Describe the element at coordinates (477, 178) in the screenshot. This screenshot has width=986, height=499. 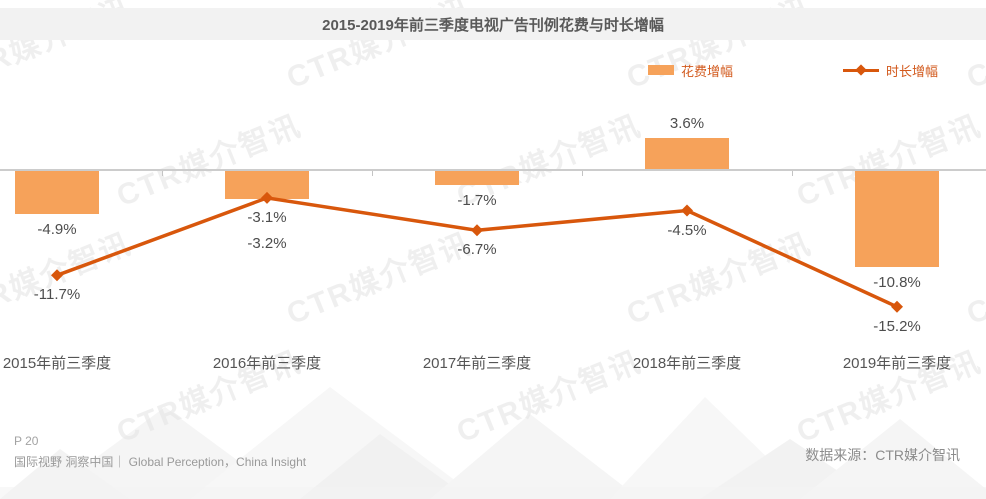
I see `bar-2017年前三季度` at that location.